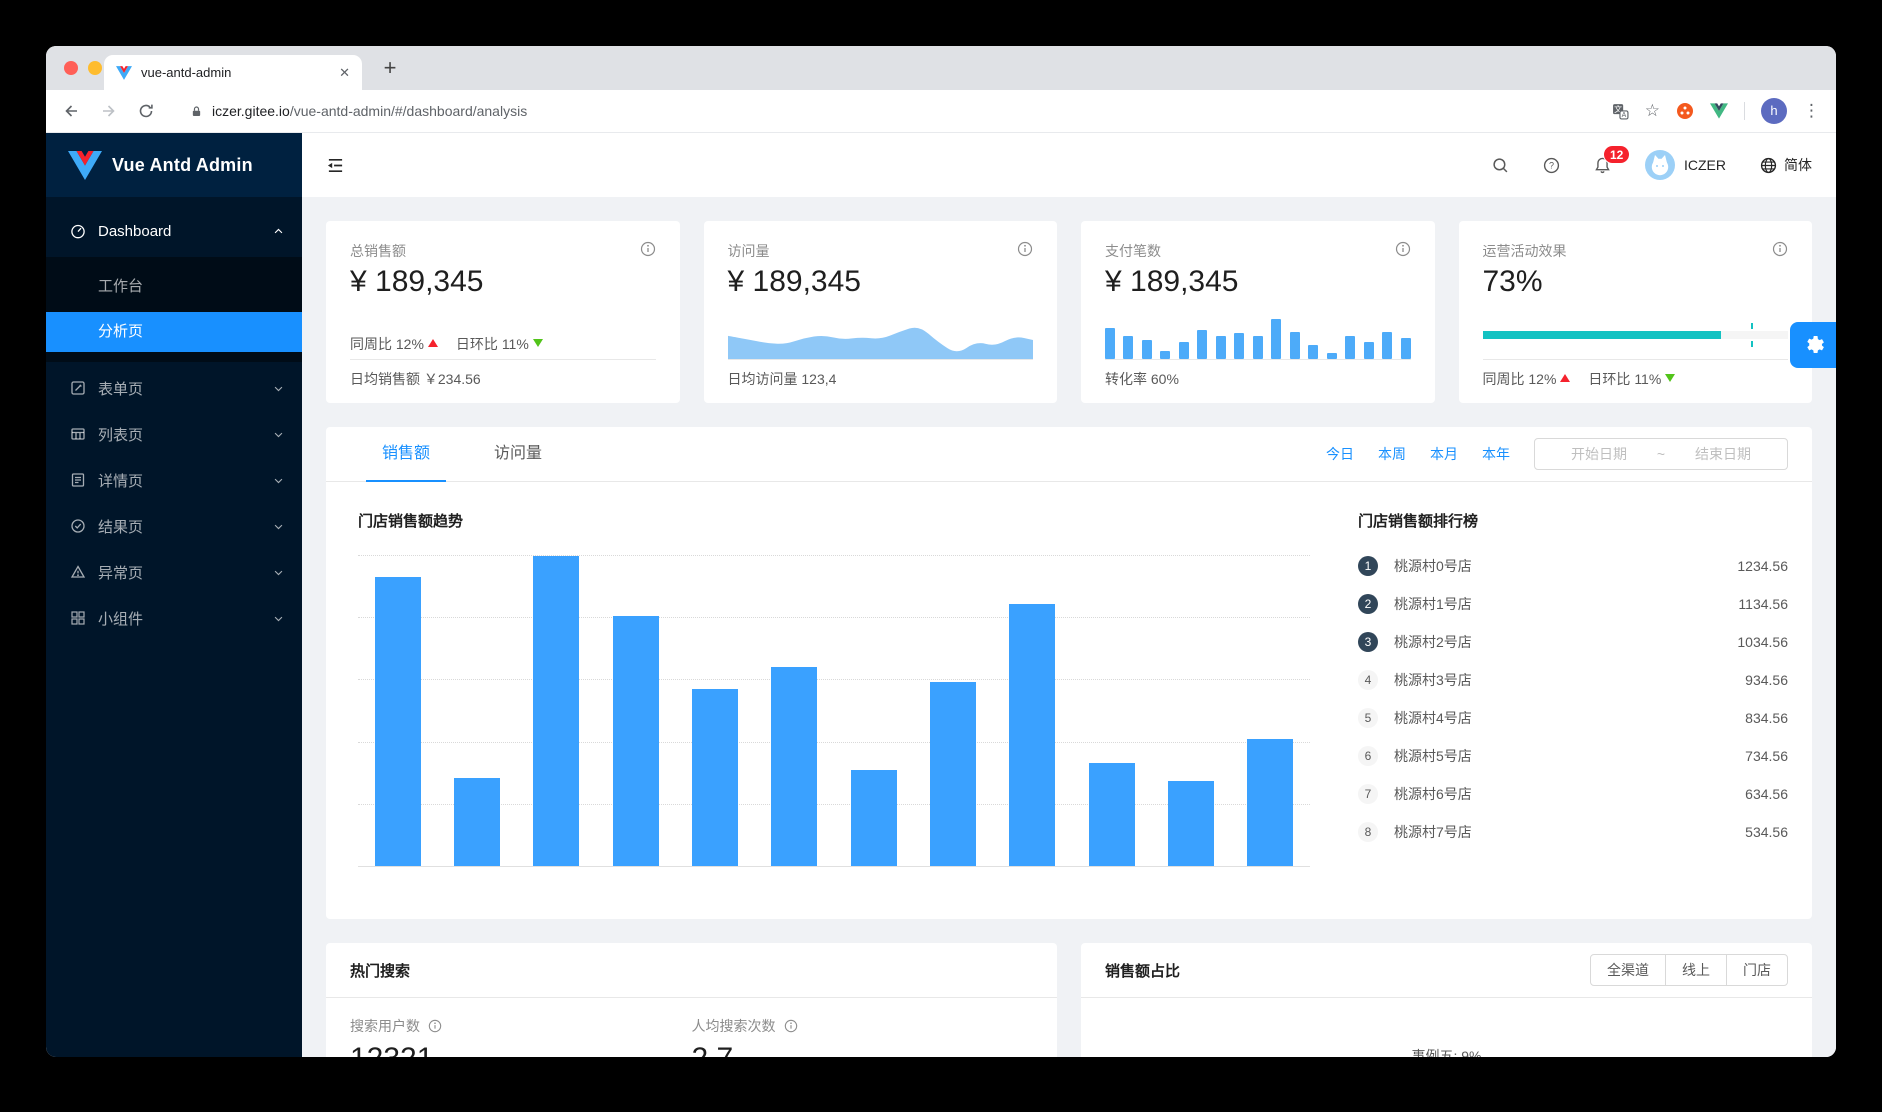 The height and width of the screenshot is (1112, 1882). What do you see at coordinates (71, 68) in the screenshot?
I see `close-window-button` at bounding box center [71, 68].